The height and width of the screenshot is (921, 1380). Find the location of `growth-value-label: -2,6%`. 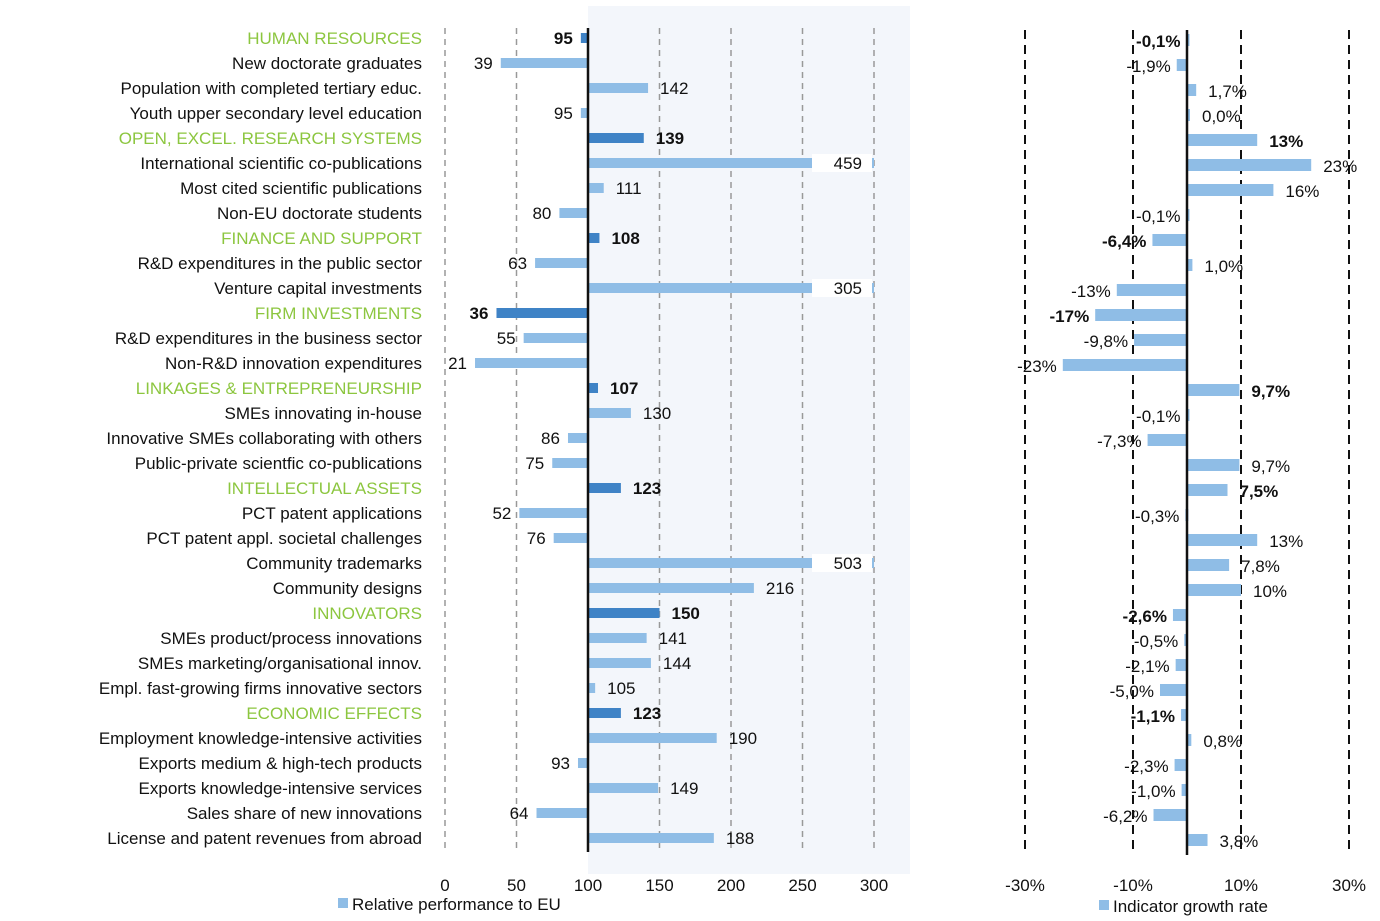

growth-value-label: -2,6% is located at coordinates (1145, 616).